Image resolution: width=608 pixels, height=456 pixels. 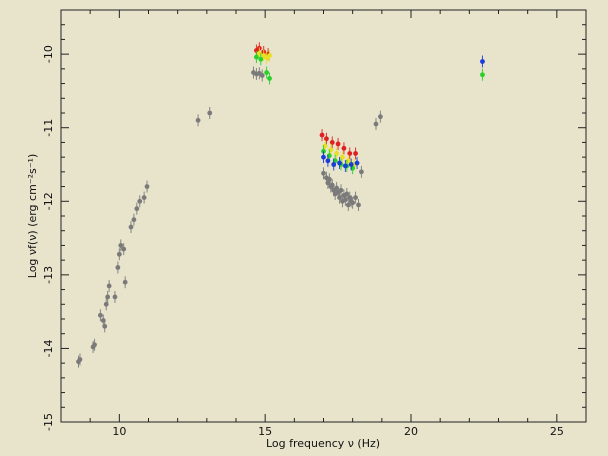 What do you see at coordinates (48, 422) in the screenshot?
I see `y-tick-label: -15` at bounding box center [48, 422].